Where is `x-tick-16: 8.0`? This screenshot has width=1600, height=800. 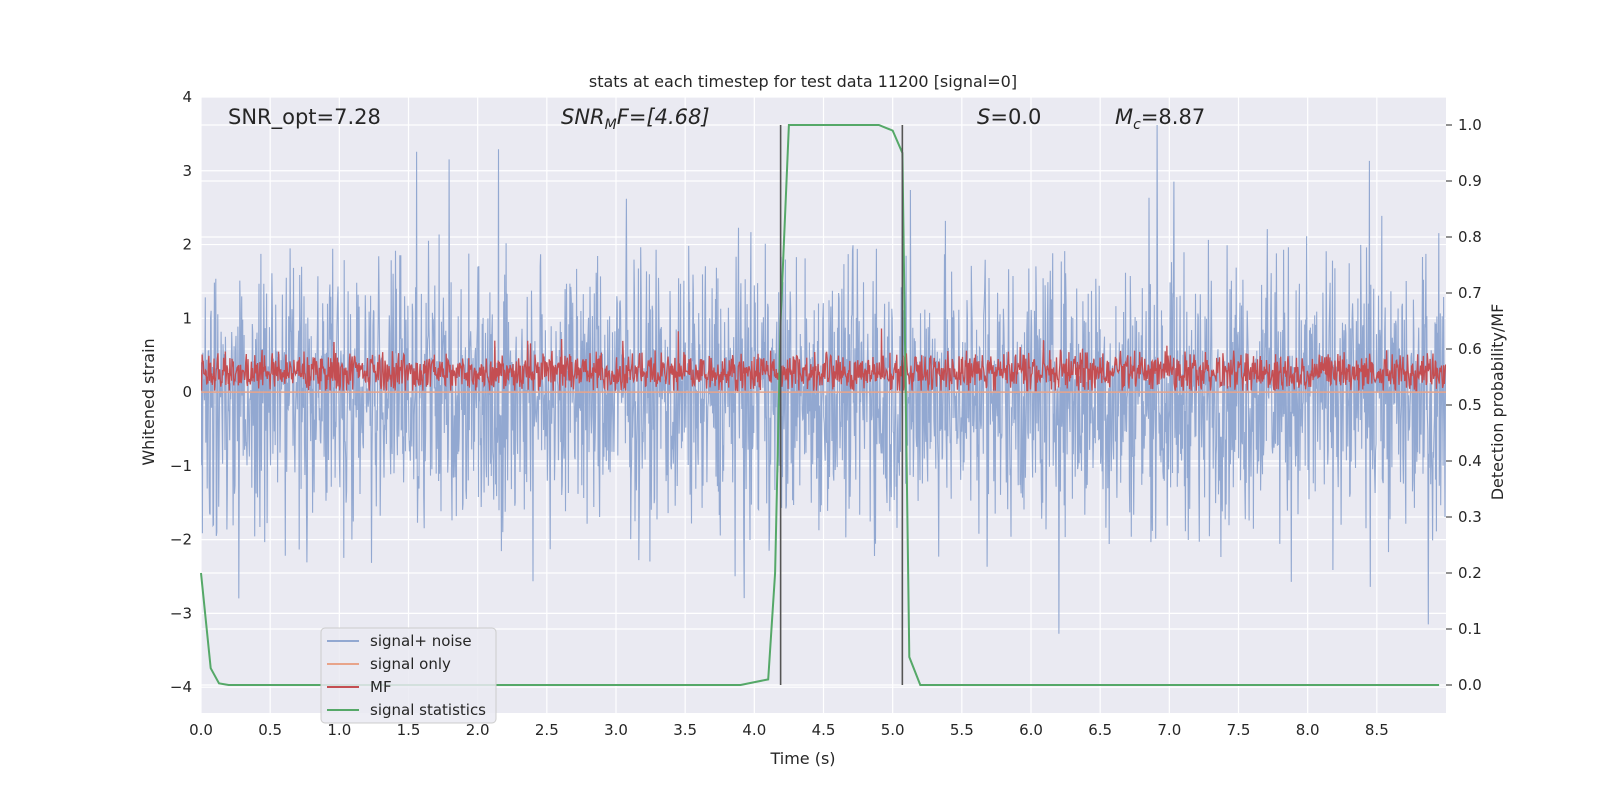 x-tick-16: 8.0 is located at coordinates (1308, 730).